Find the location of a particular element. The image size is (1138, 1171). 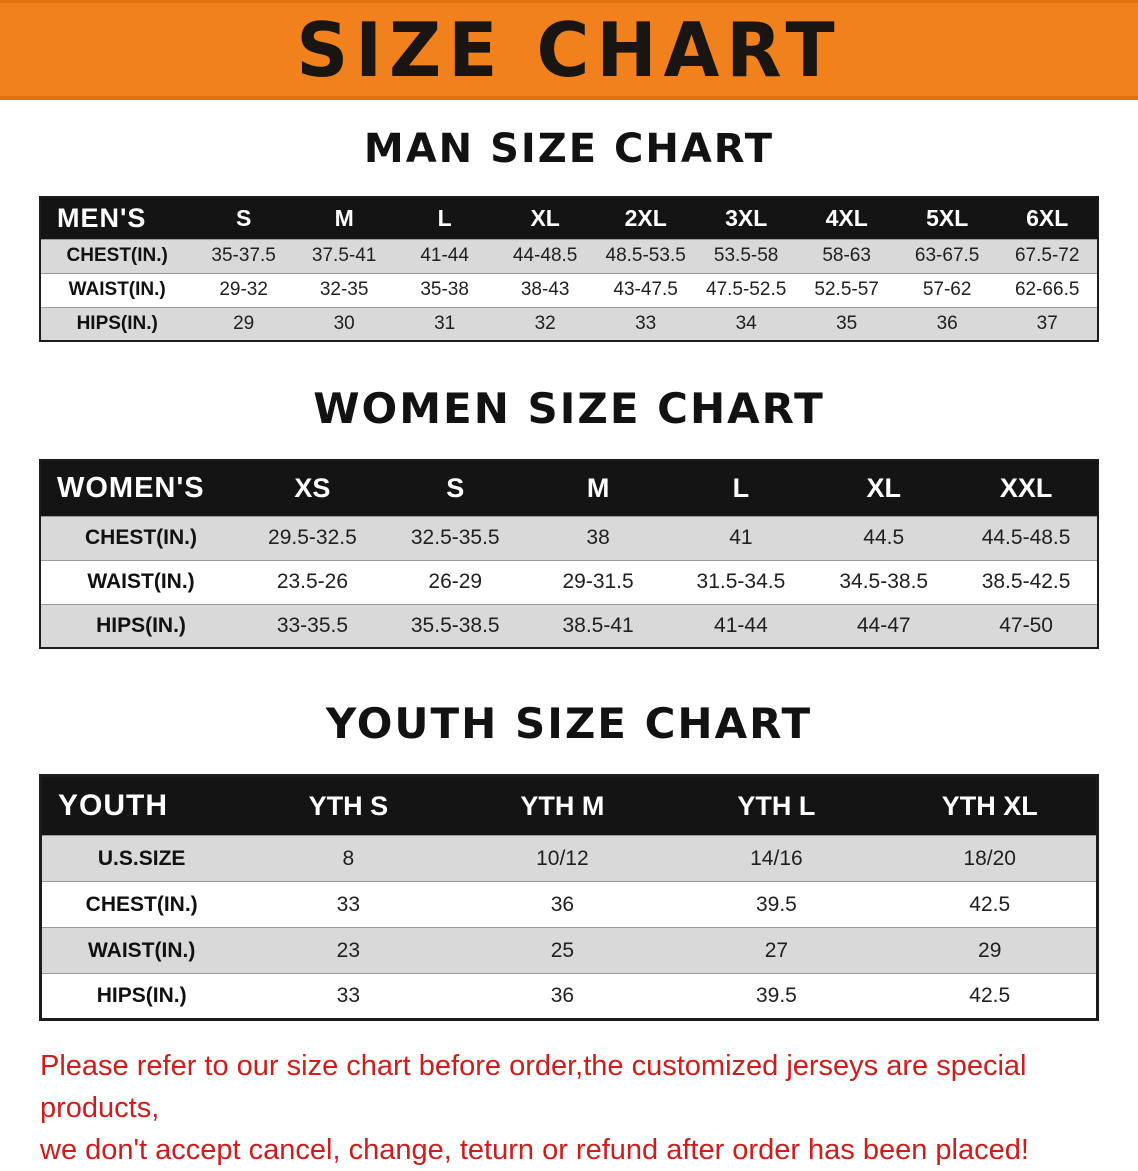

size-column-header: YTH L is located at coordinates (776, 805).